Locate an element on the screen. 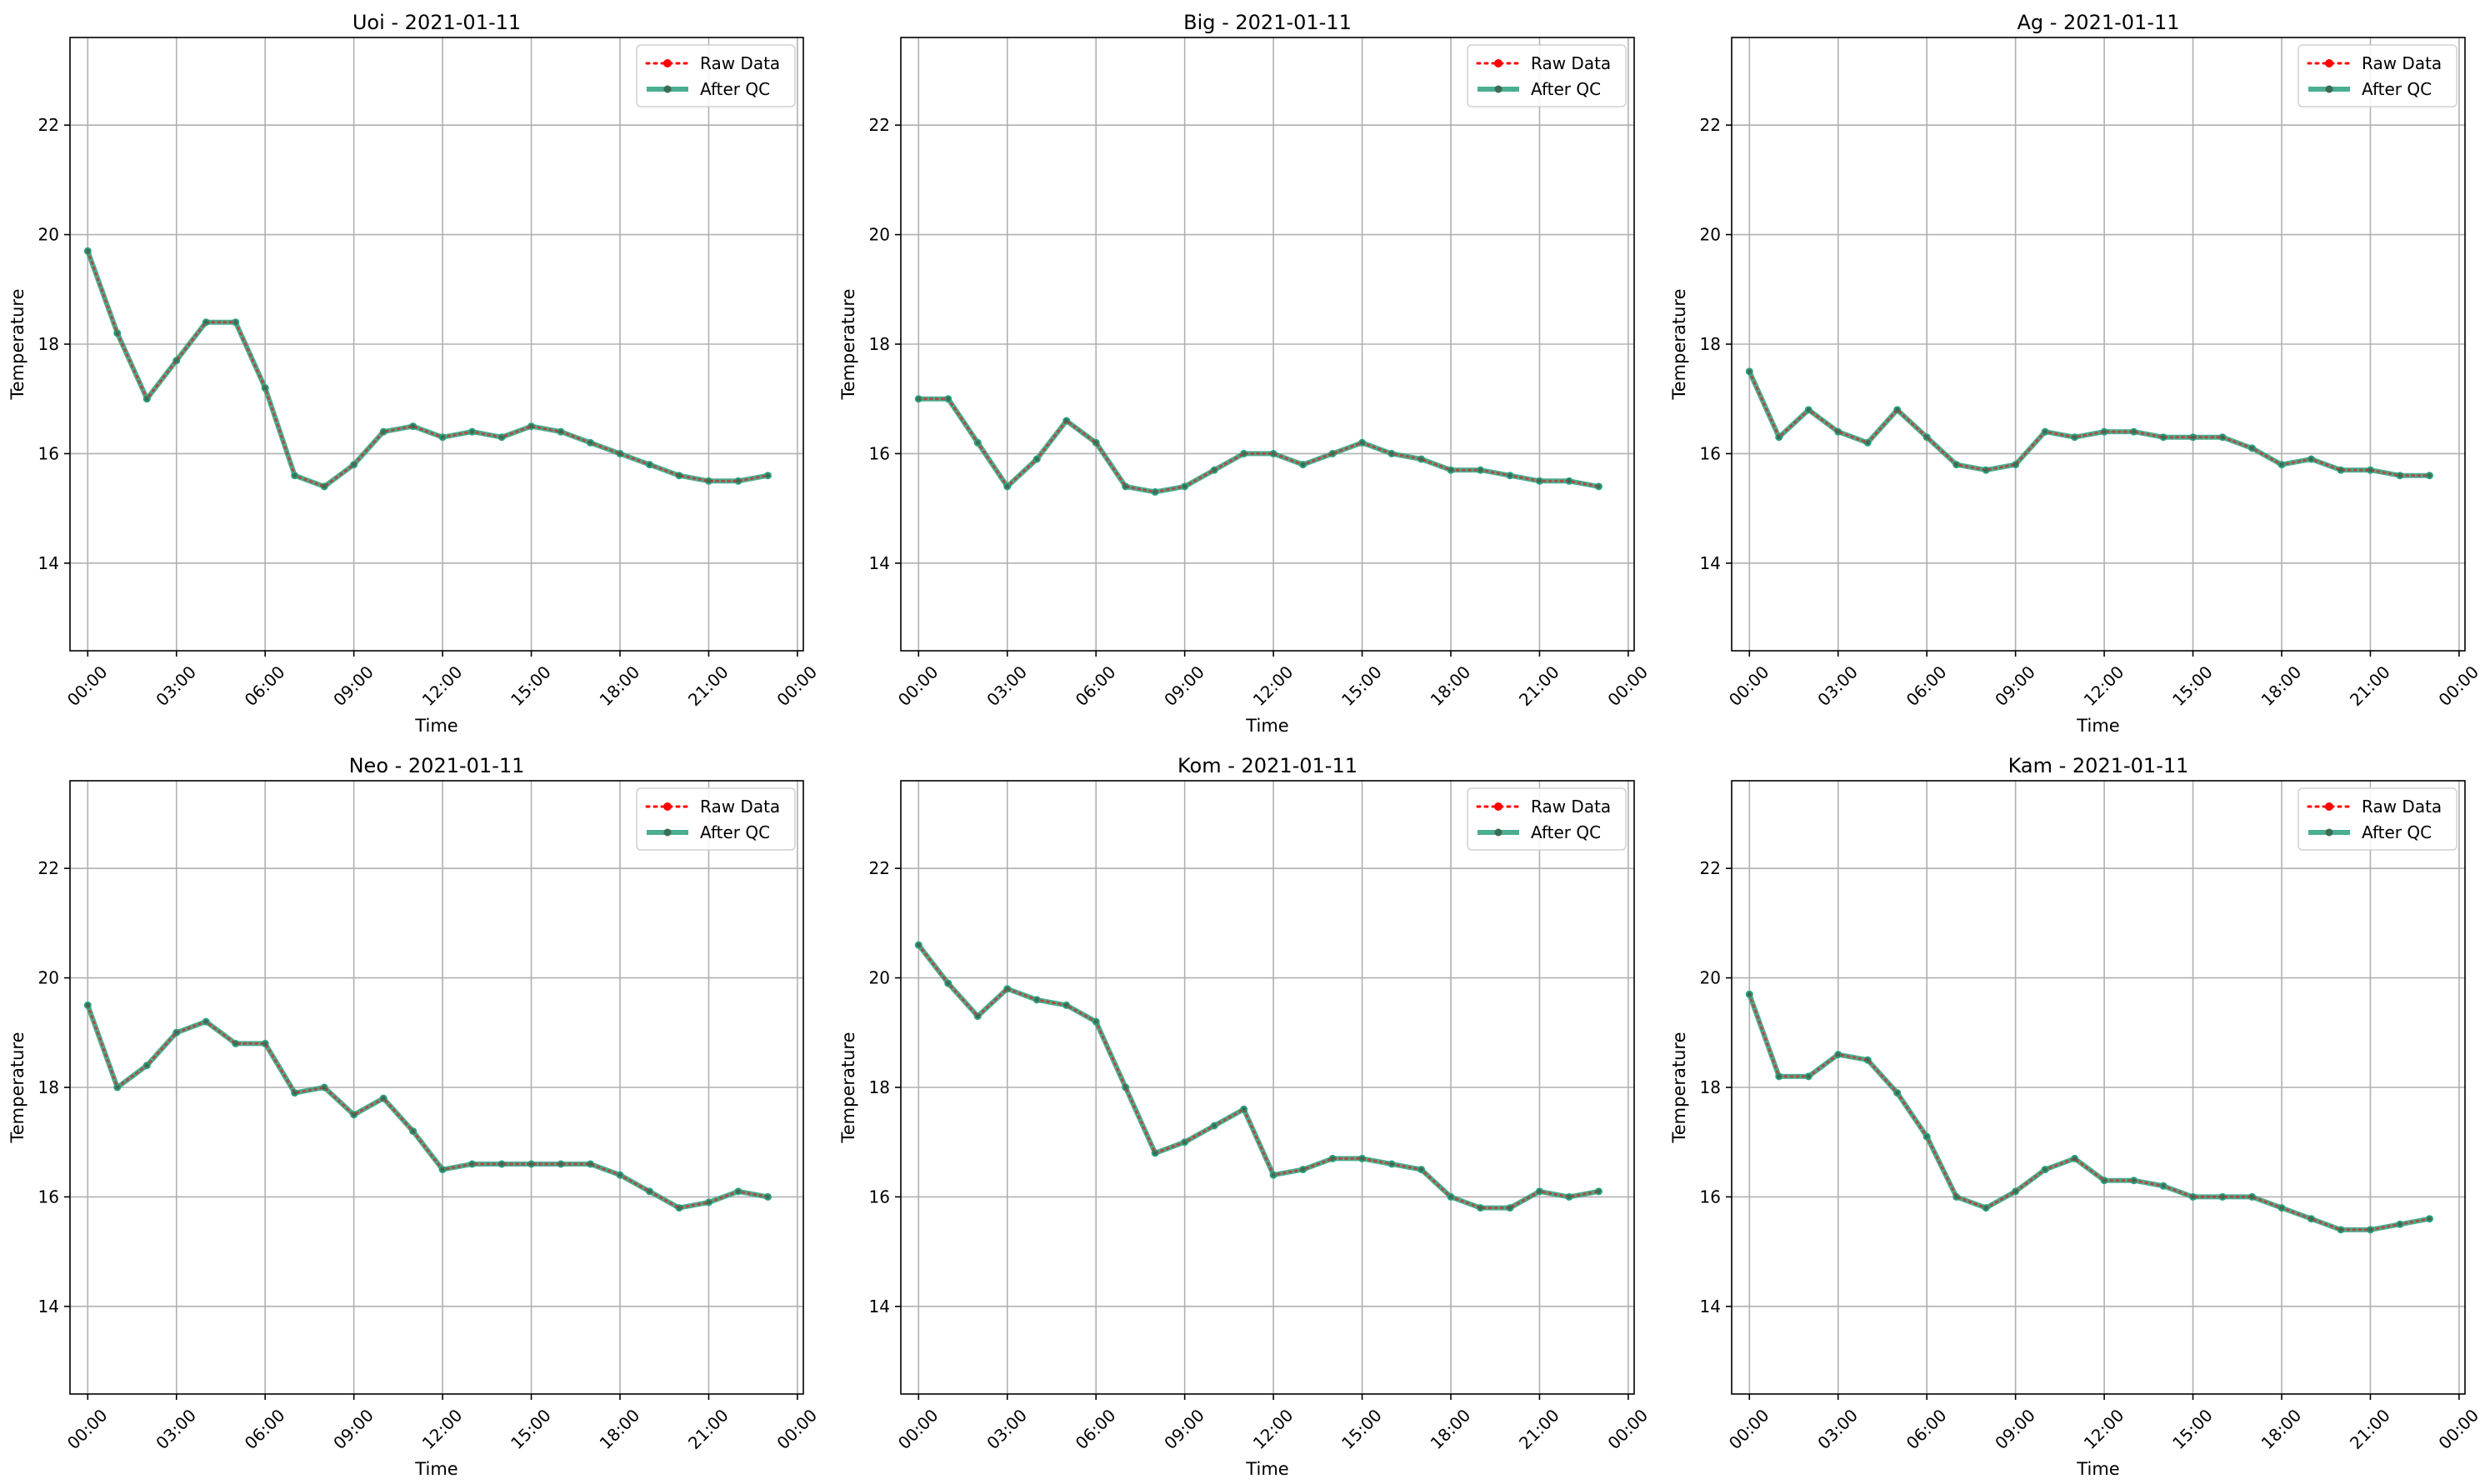  chart-title: Kam - 2021-01-11 is located at coordinates (2098, 765).